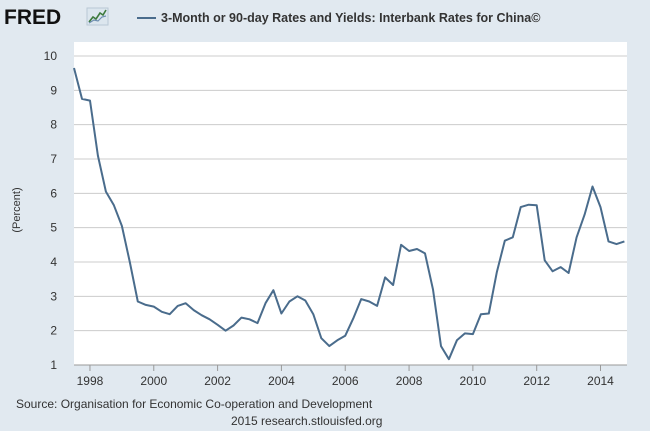 This screenshot has width=650, height=431. I want to click on y-tick-label: 3, so click(53, 296).